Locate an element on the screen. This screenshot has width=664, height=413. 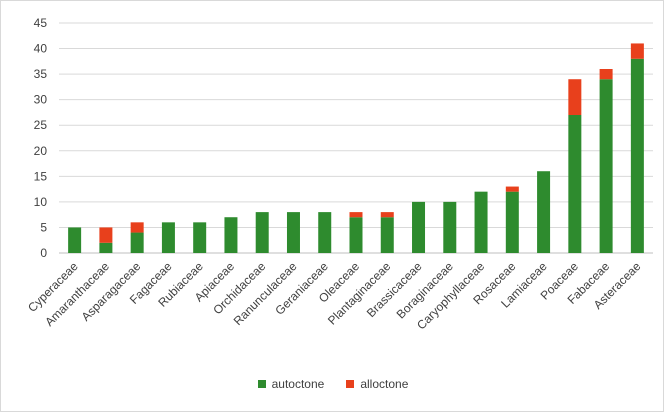
legend: autoctone alloctone is located at coordinates (332, 384).